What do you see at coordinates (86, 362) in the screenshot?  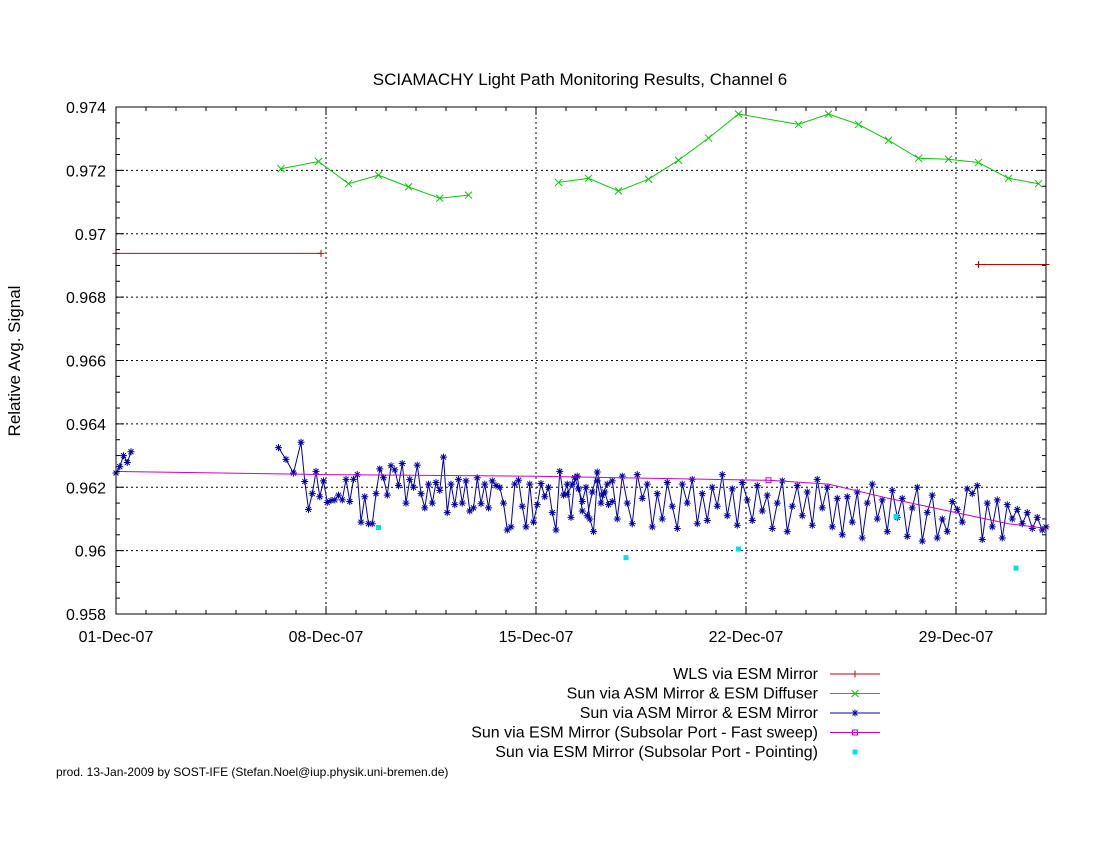 I see `y-tick-label: 0.966` at bounding box center [86, 362].